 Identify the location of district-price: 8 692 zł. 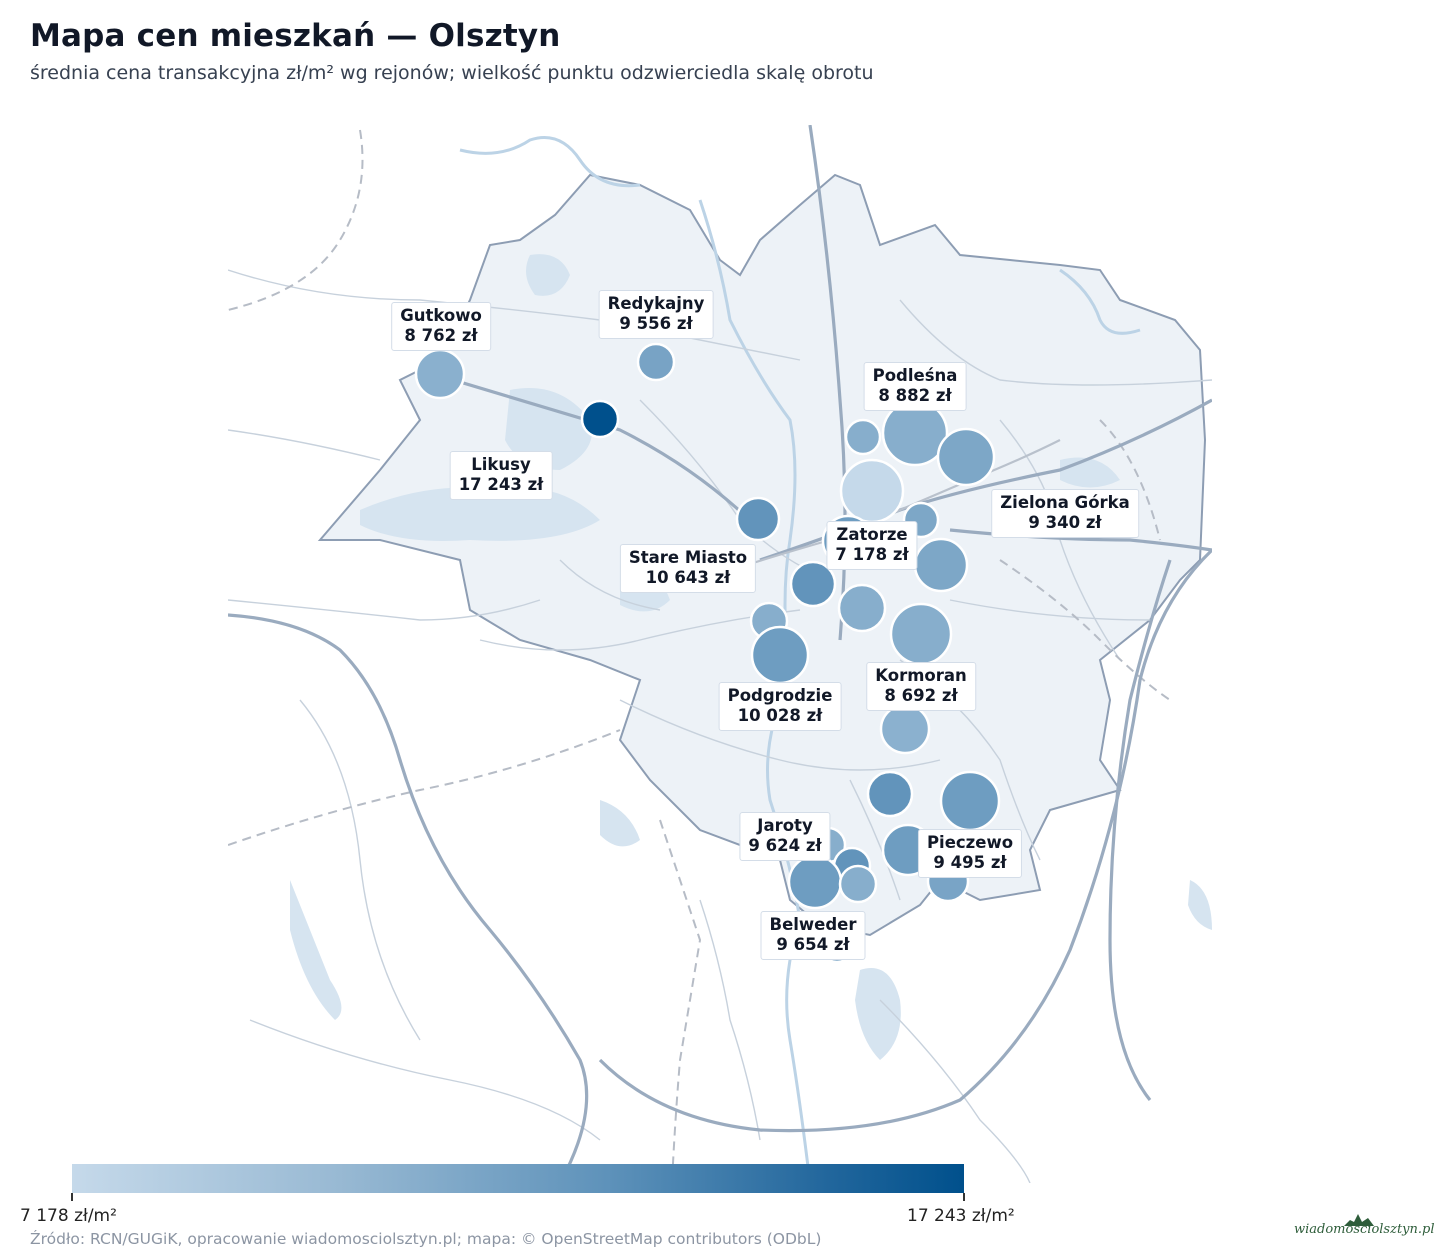
(921, 695).